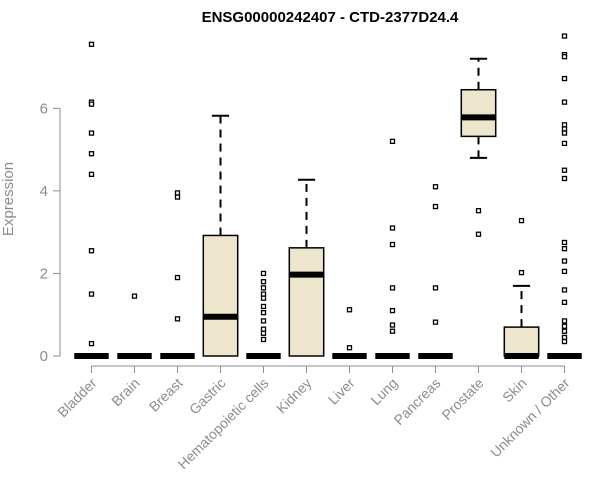 This screenshot has height=500, width=600. I want to click on box-group-pancreas, so click(435, 271).